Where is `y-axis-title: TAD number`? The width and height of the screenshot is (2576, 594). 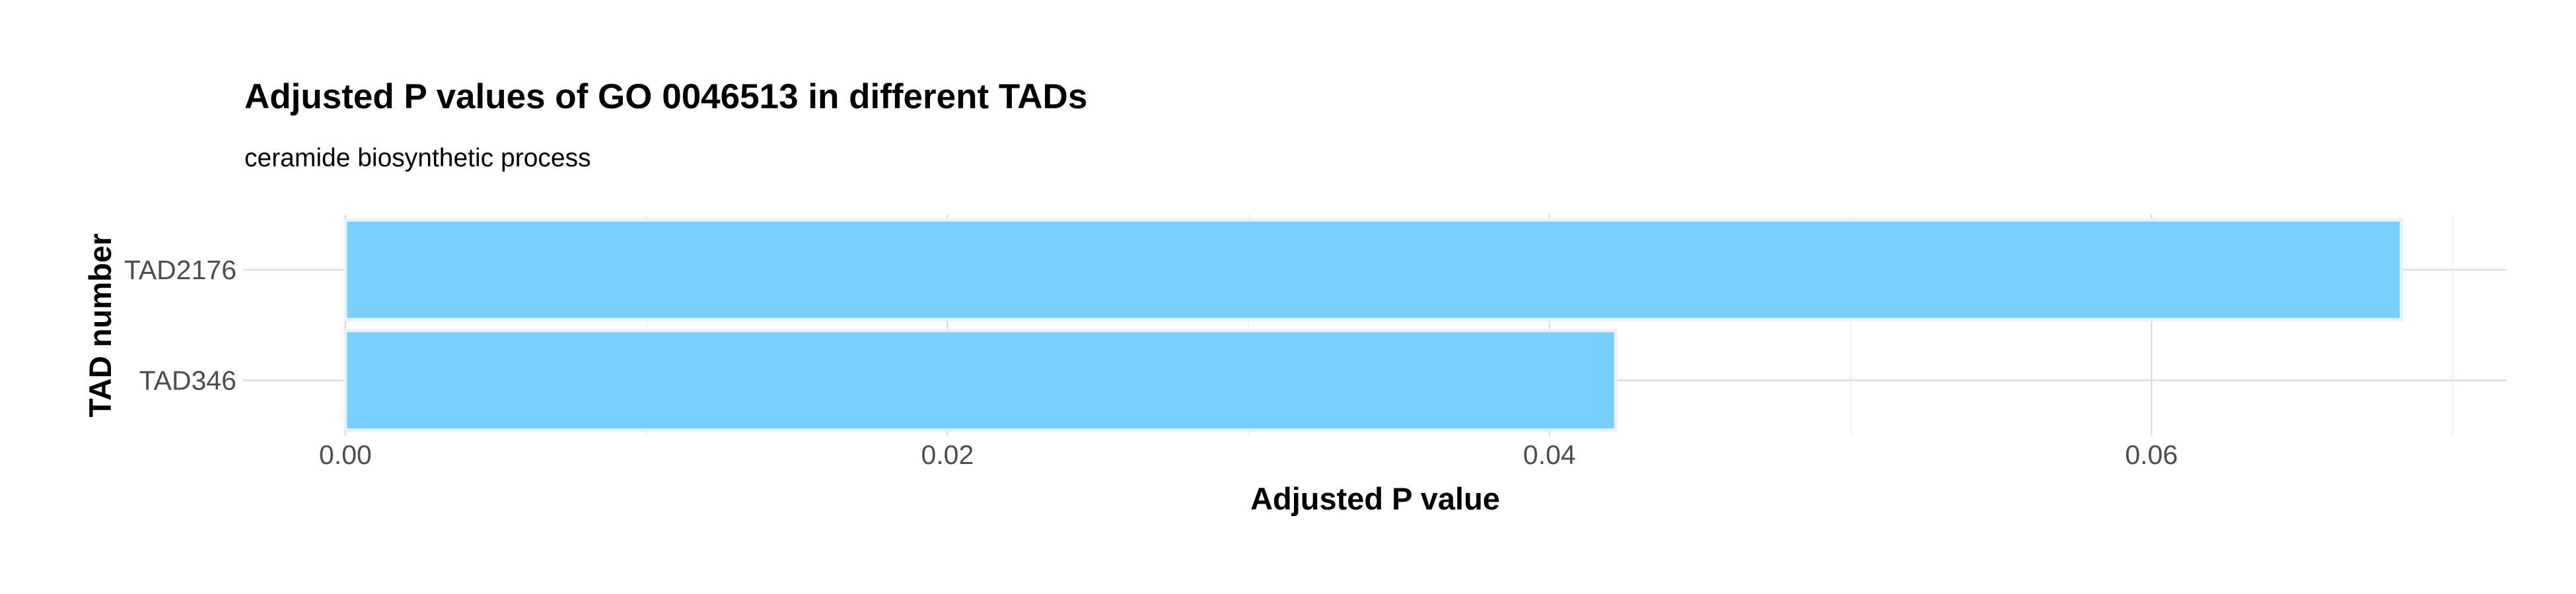
y-axis-title: TAD number is located at coordinates (101, 326).